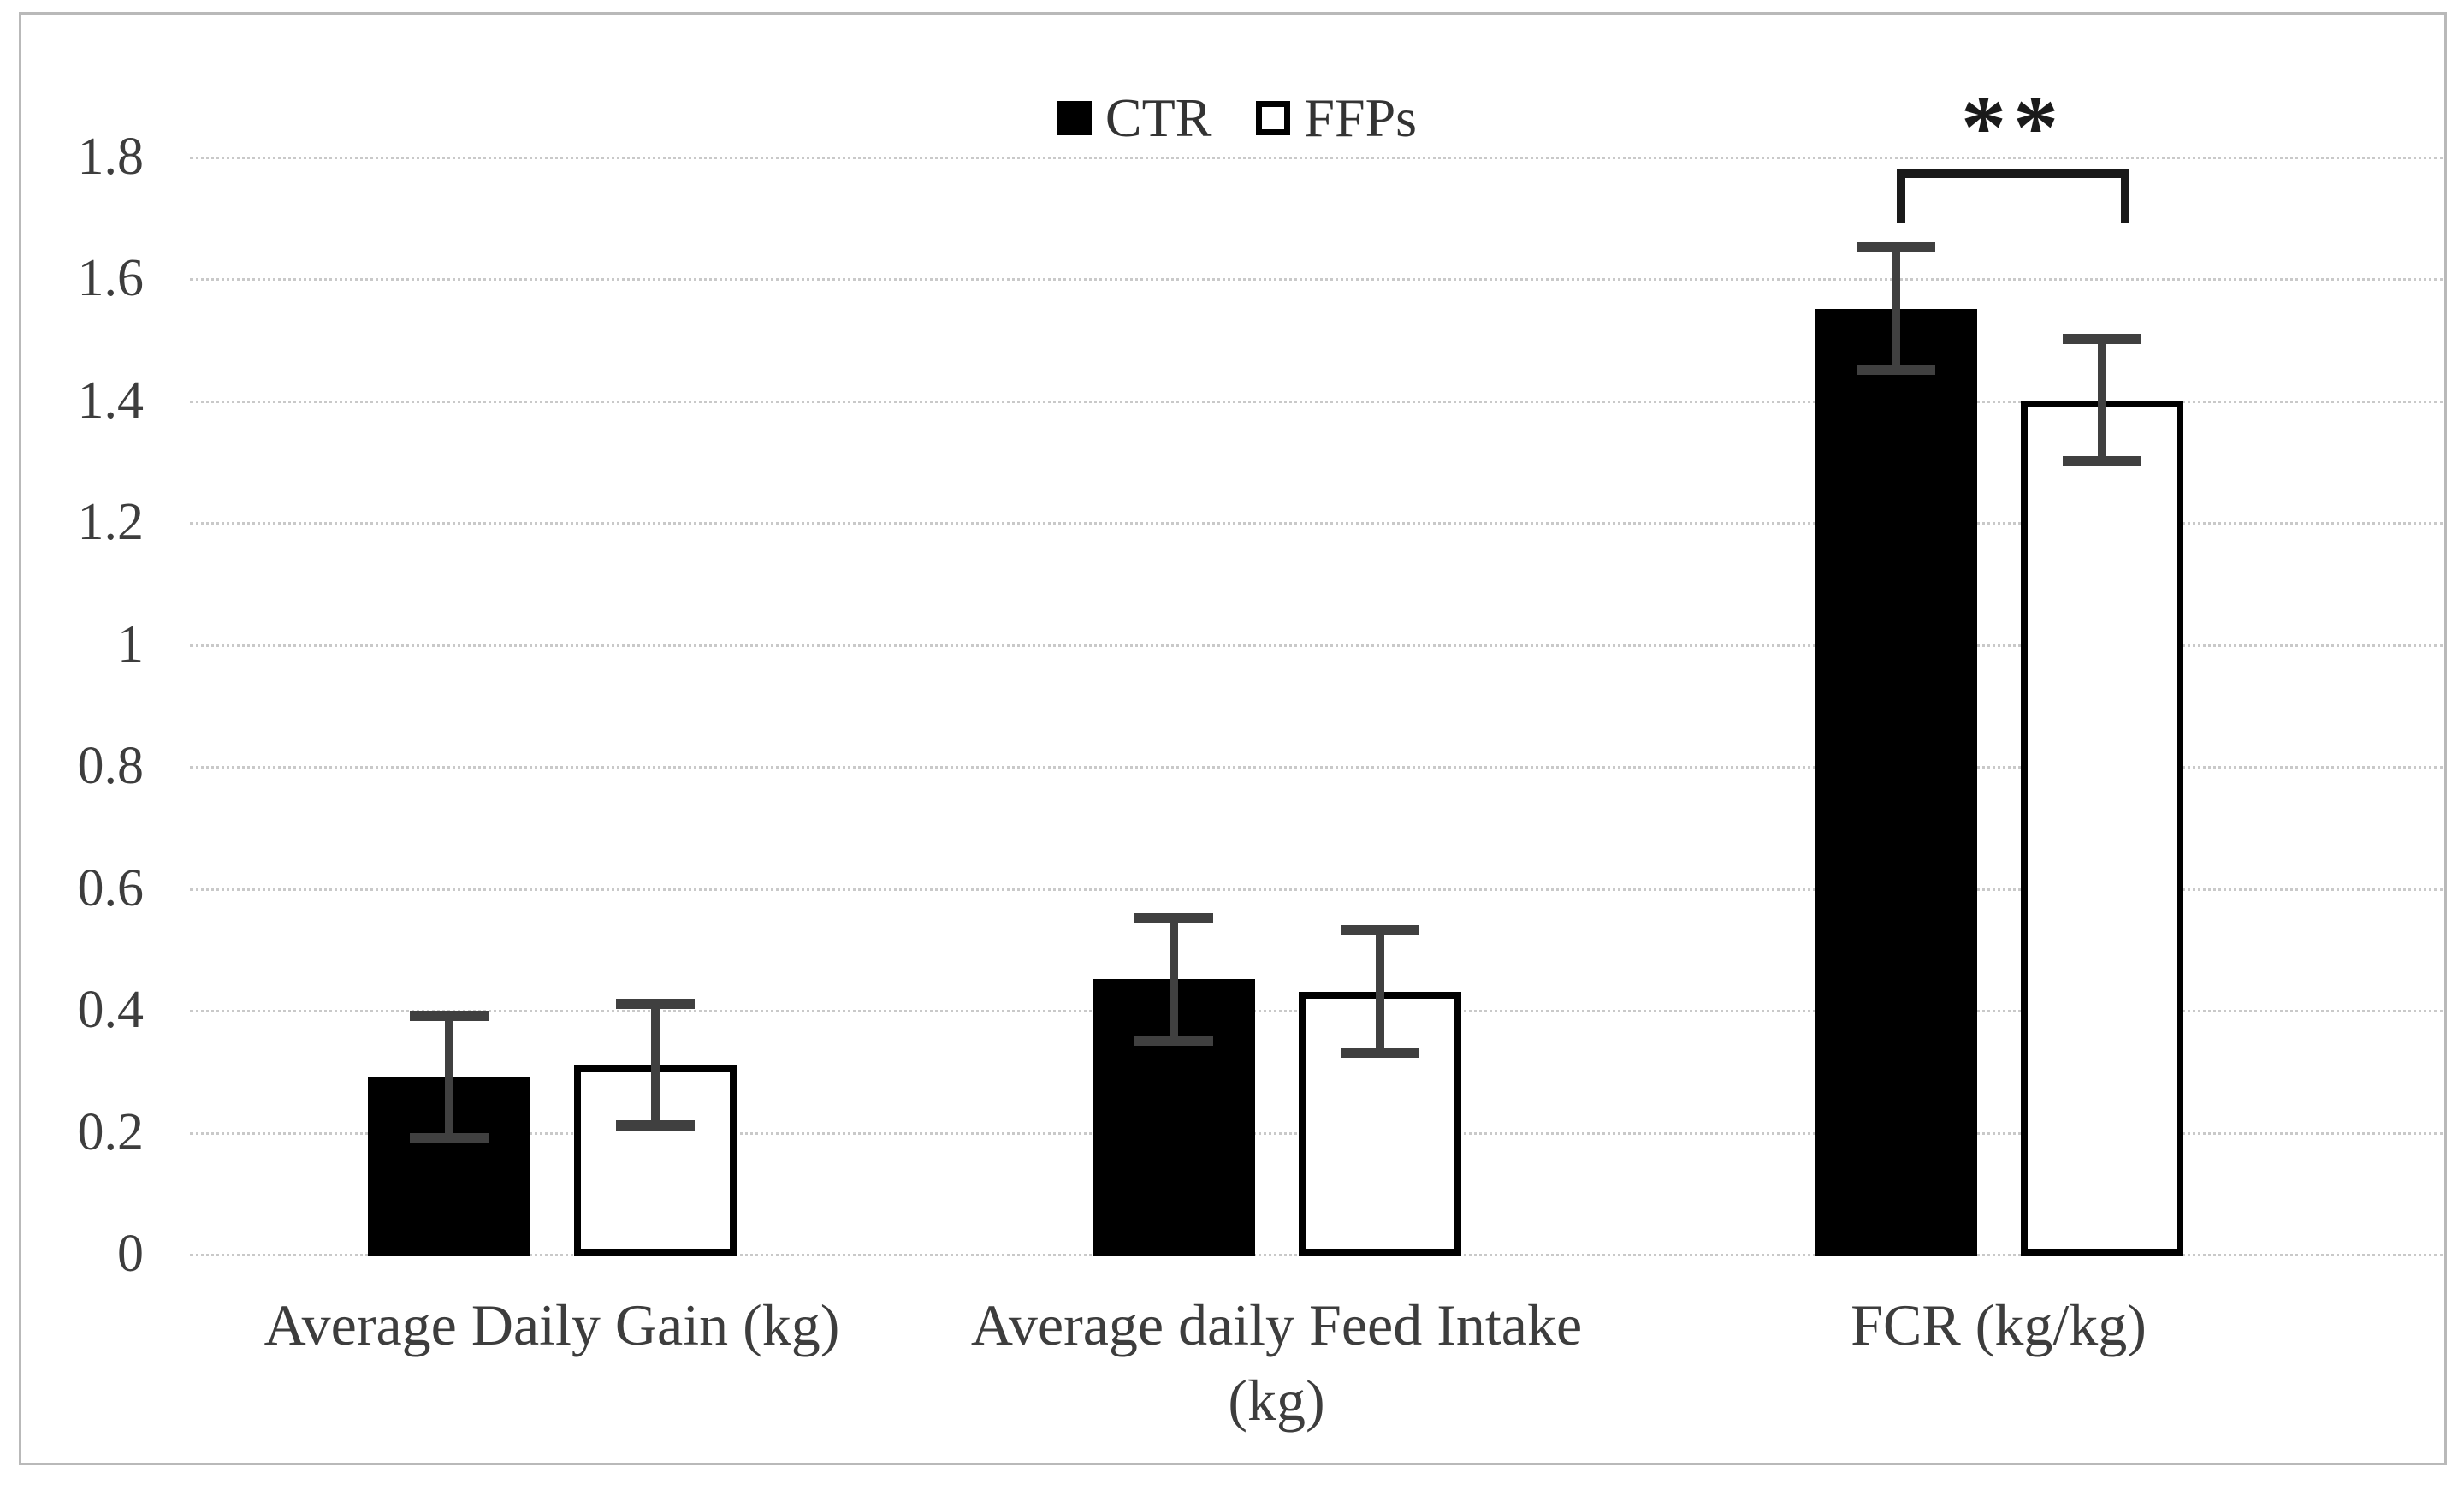 Image resolution: width=2464 pixels, height=1496 pixels. What do you see at coordinates (2013, 196) in the screenshot?
I see `significance-bracket` at bounding box center [2013, 196].